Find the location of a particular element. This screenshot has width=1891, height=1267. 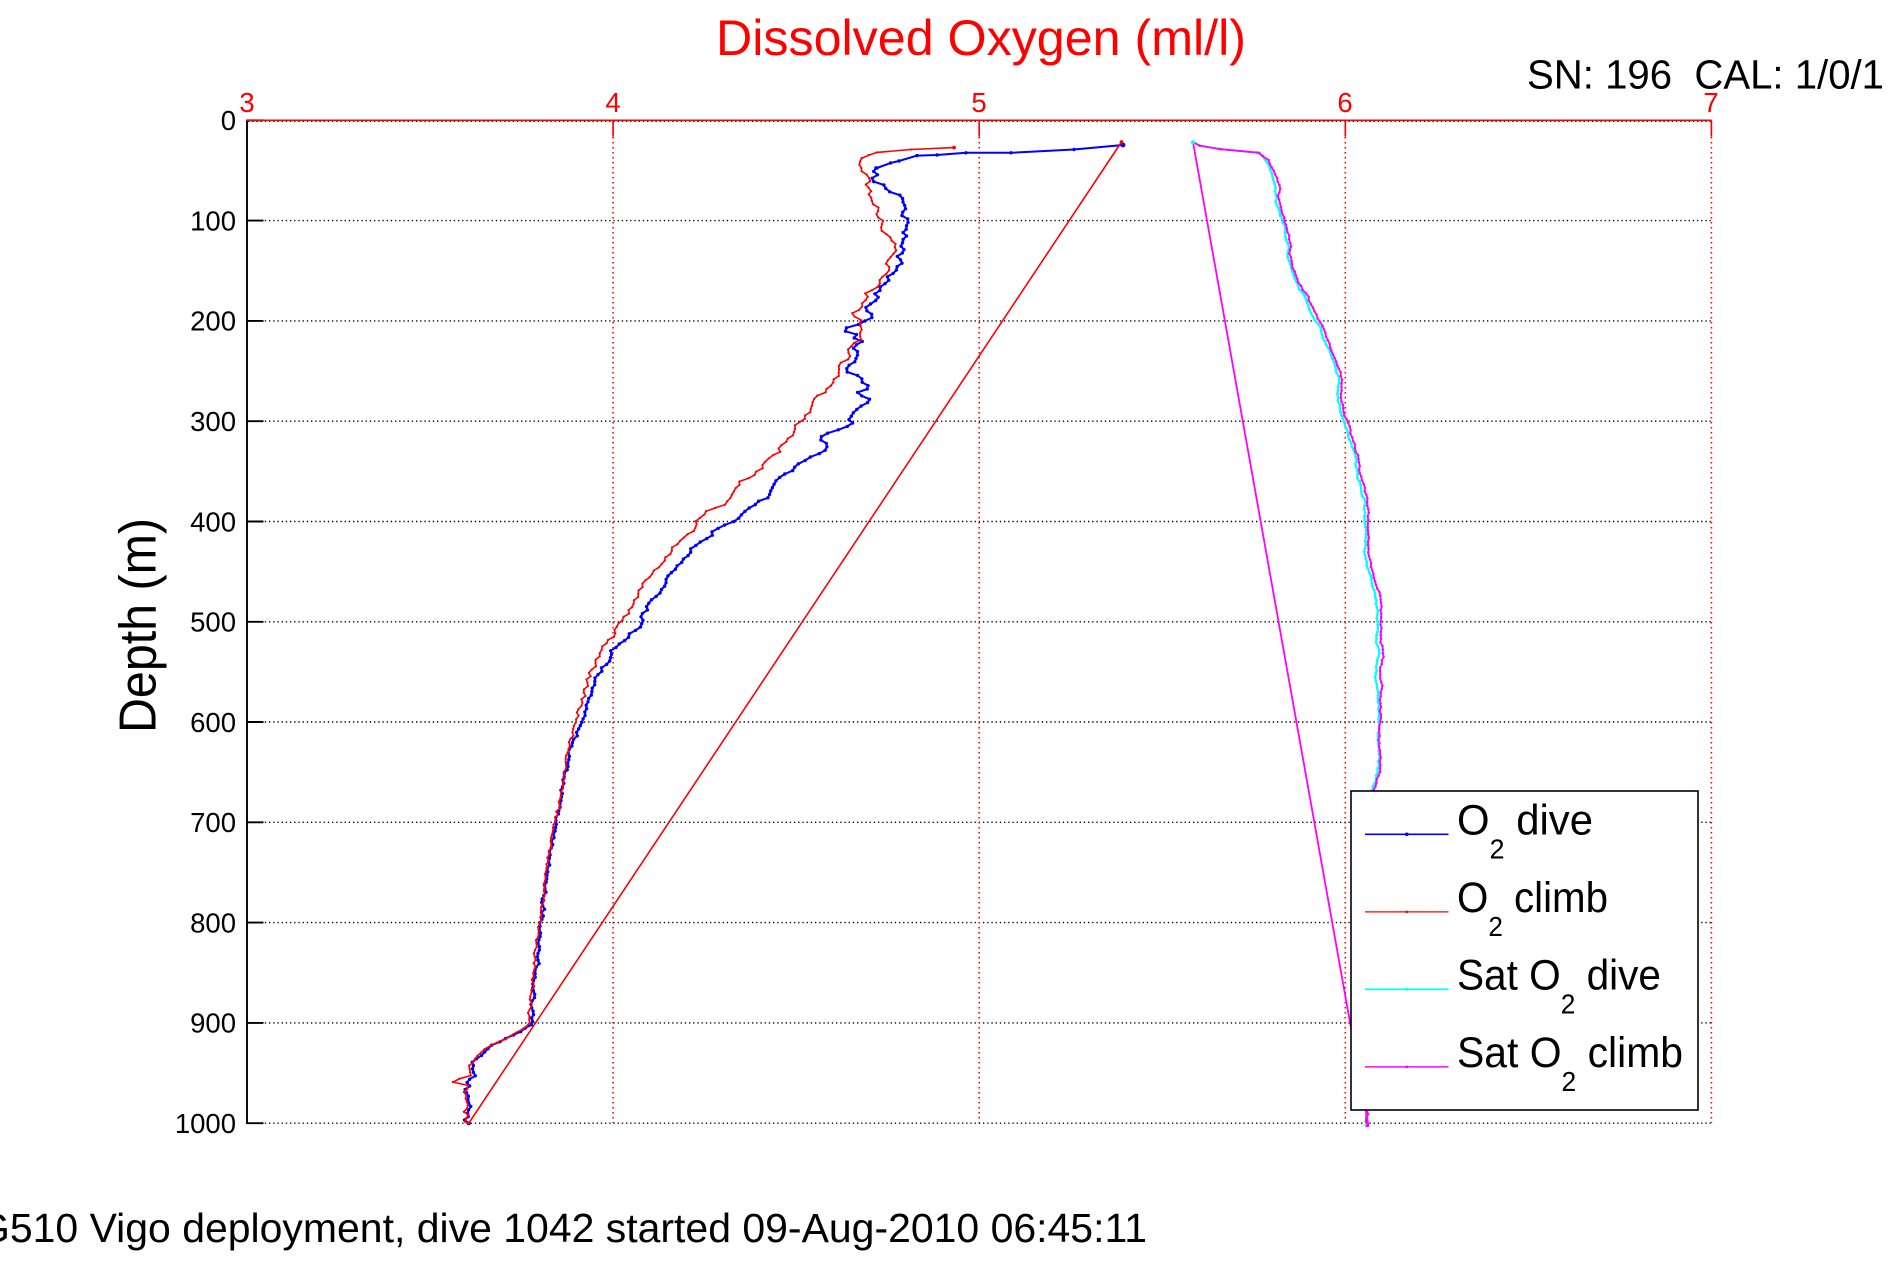

svg-text: 6 is located at coordinates (1344, 102).